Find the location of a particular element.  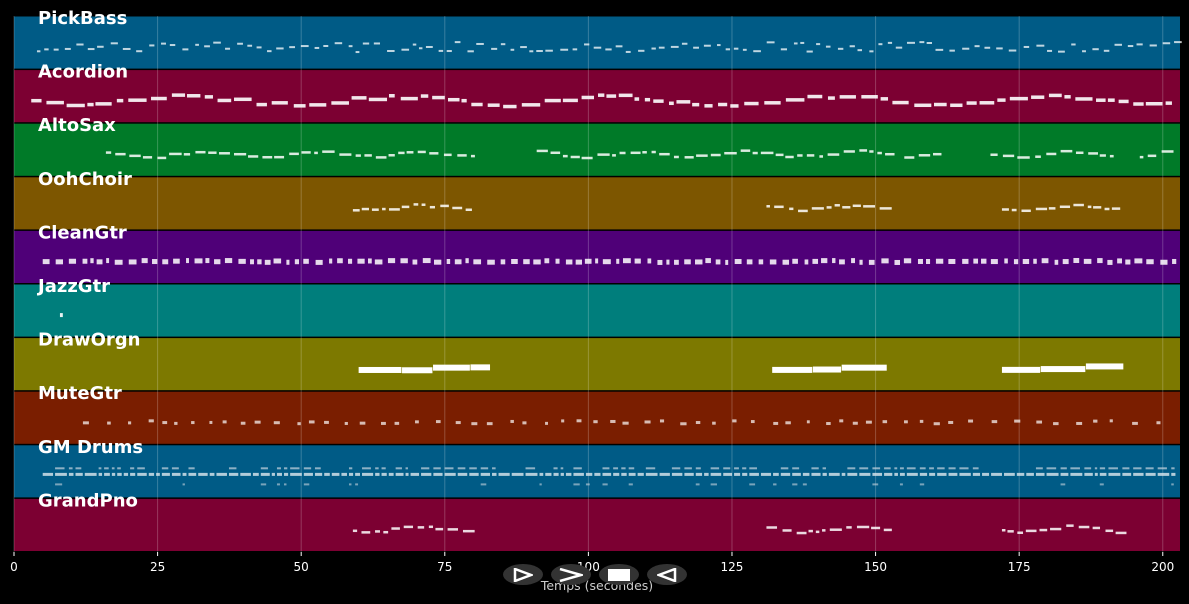

play-icon is located at coordinates (523, 574).